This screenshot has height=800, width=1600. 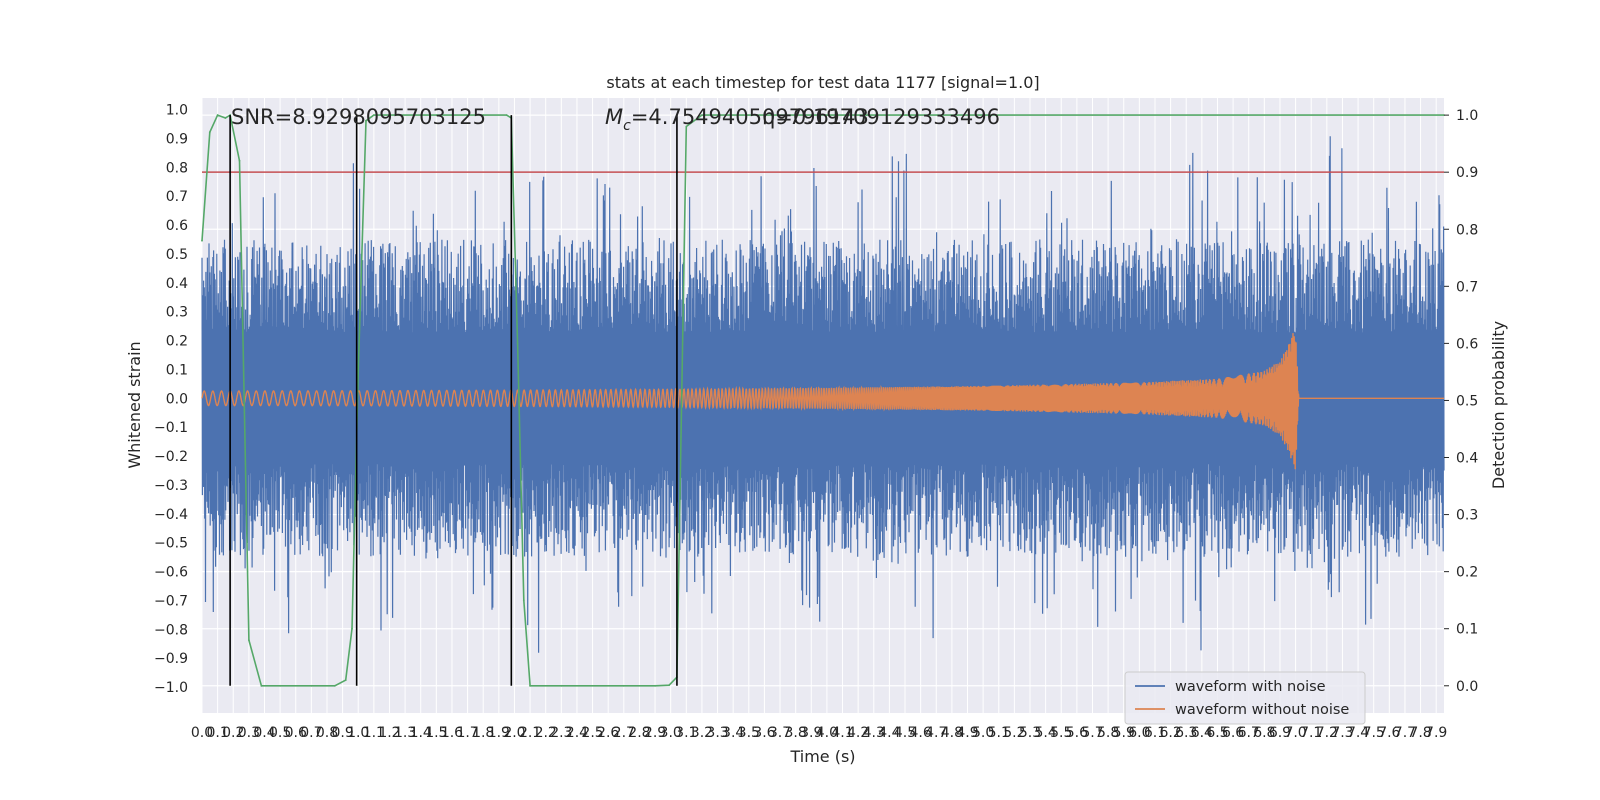 I want to click on x-tick-label: 3.8, so click(x=796, y=733).